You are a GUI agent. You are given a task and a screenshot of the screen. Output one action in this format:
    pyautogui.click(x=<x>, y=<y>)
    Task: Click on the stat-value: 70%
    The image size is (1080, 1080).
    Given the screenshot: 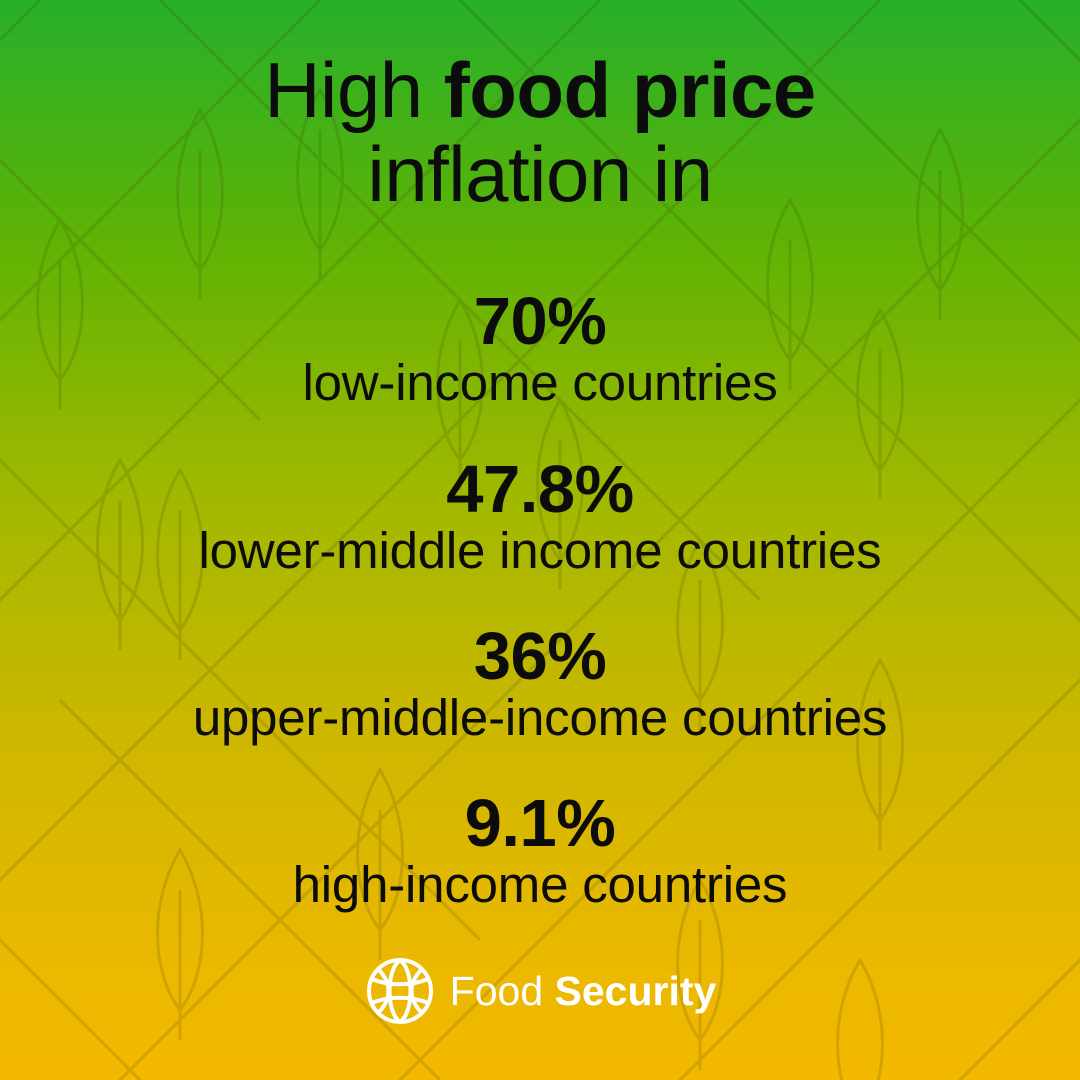 What is the action you would take?
    pyautogui.click(x=540, y=321)
    